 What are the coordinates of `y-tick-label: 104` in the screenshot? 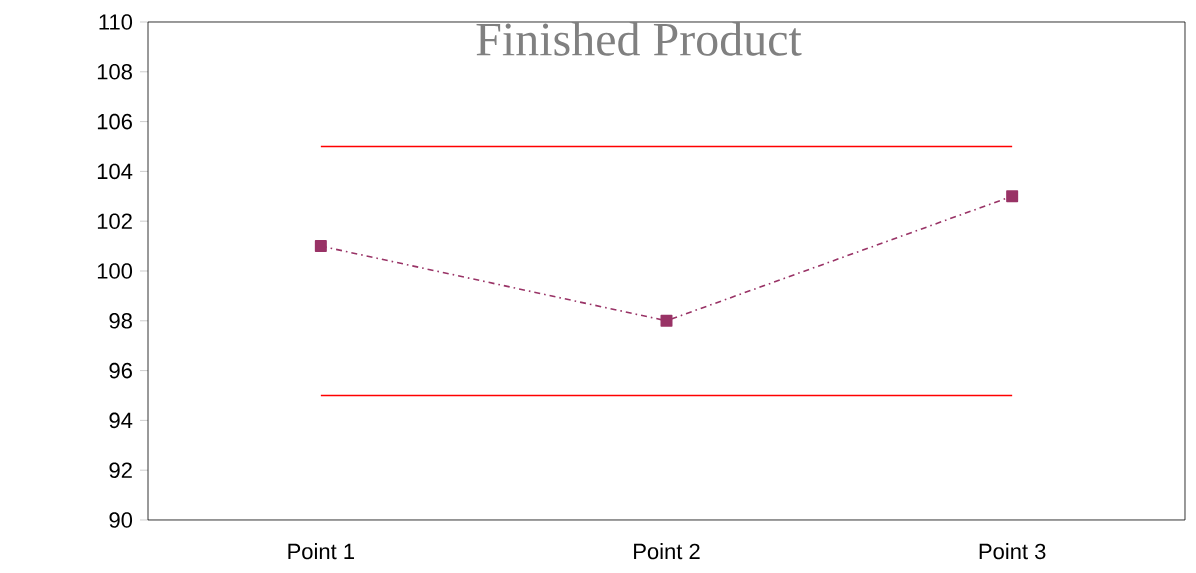 It's located at (115, 171).